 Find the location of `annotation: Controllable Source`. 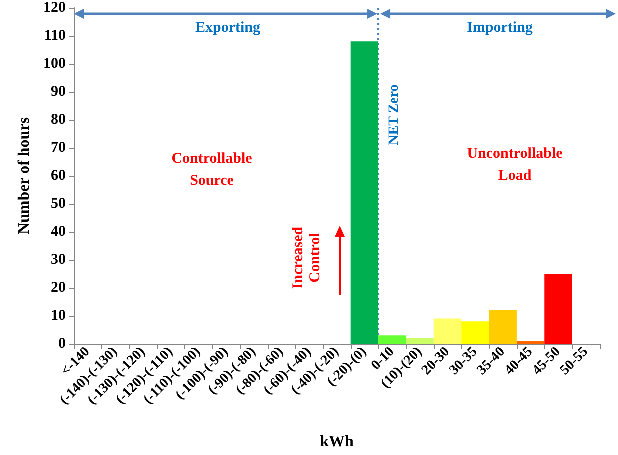

annotation: Controllable Source is located at coordinates (212, 170).